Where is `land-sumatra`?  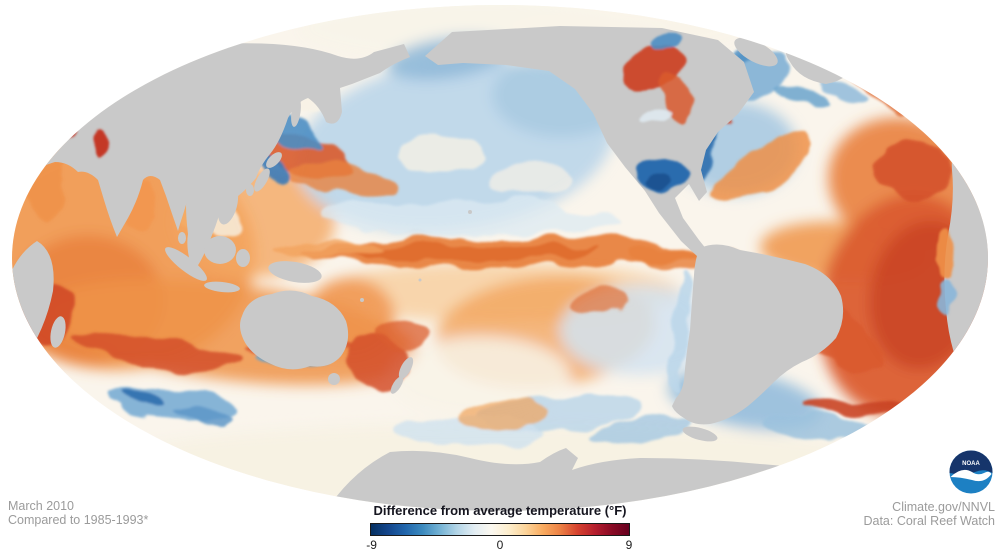
land-sumatra is located at coordinates (186, 264).